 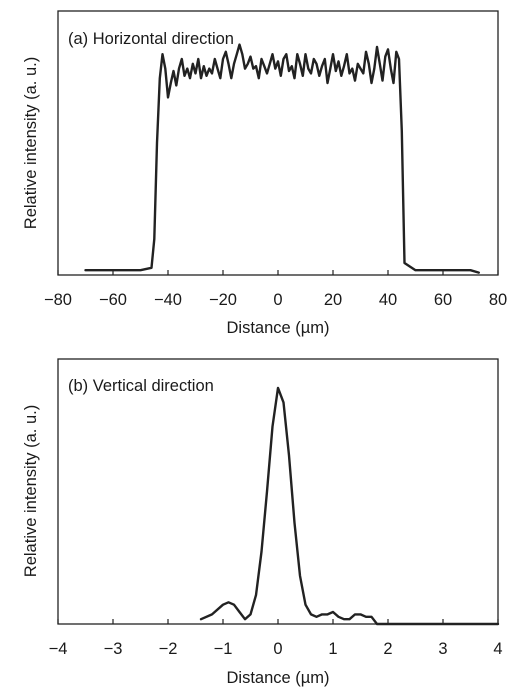 What do you see at coordinates (442, 649) in the screenshot?
I see `x-tick-label-b: 3` at bounding box center [442, 649].